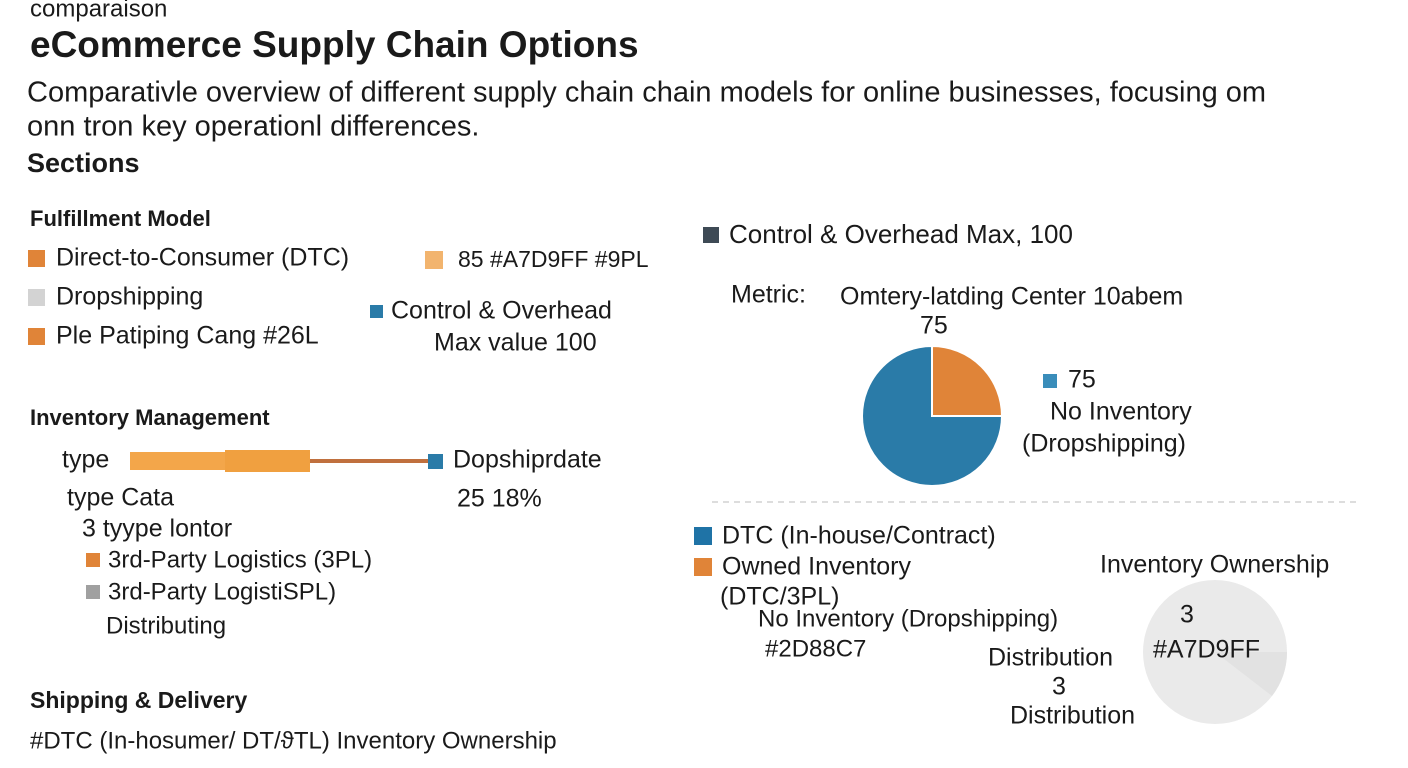  I want to click on text-line: type Cata, so click(120, 498).